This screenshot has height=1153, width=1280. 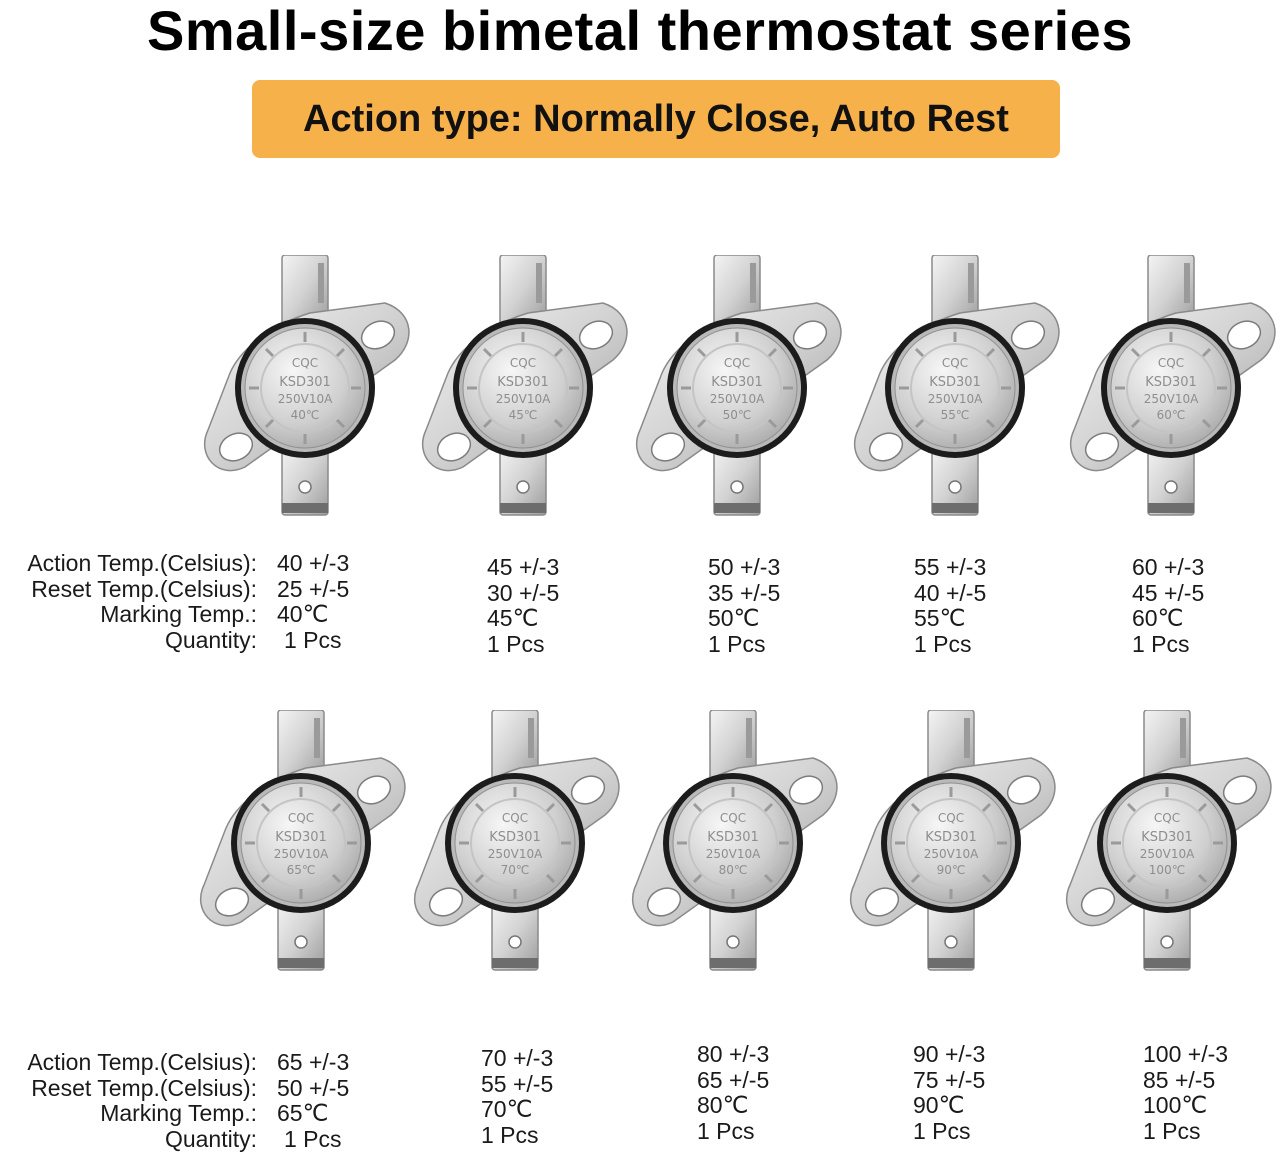 I want to click on marking-temp-value: 45℃, so click(x=513, y=618).